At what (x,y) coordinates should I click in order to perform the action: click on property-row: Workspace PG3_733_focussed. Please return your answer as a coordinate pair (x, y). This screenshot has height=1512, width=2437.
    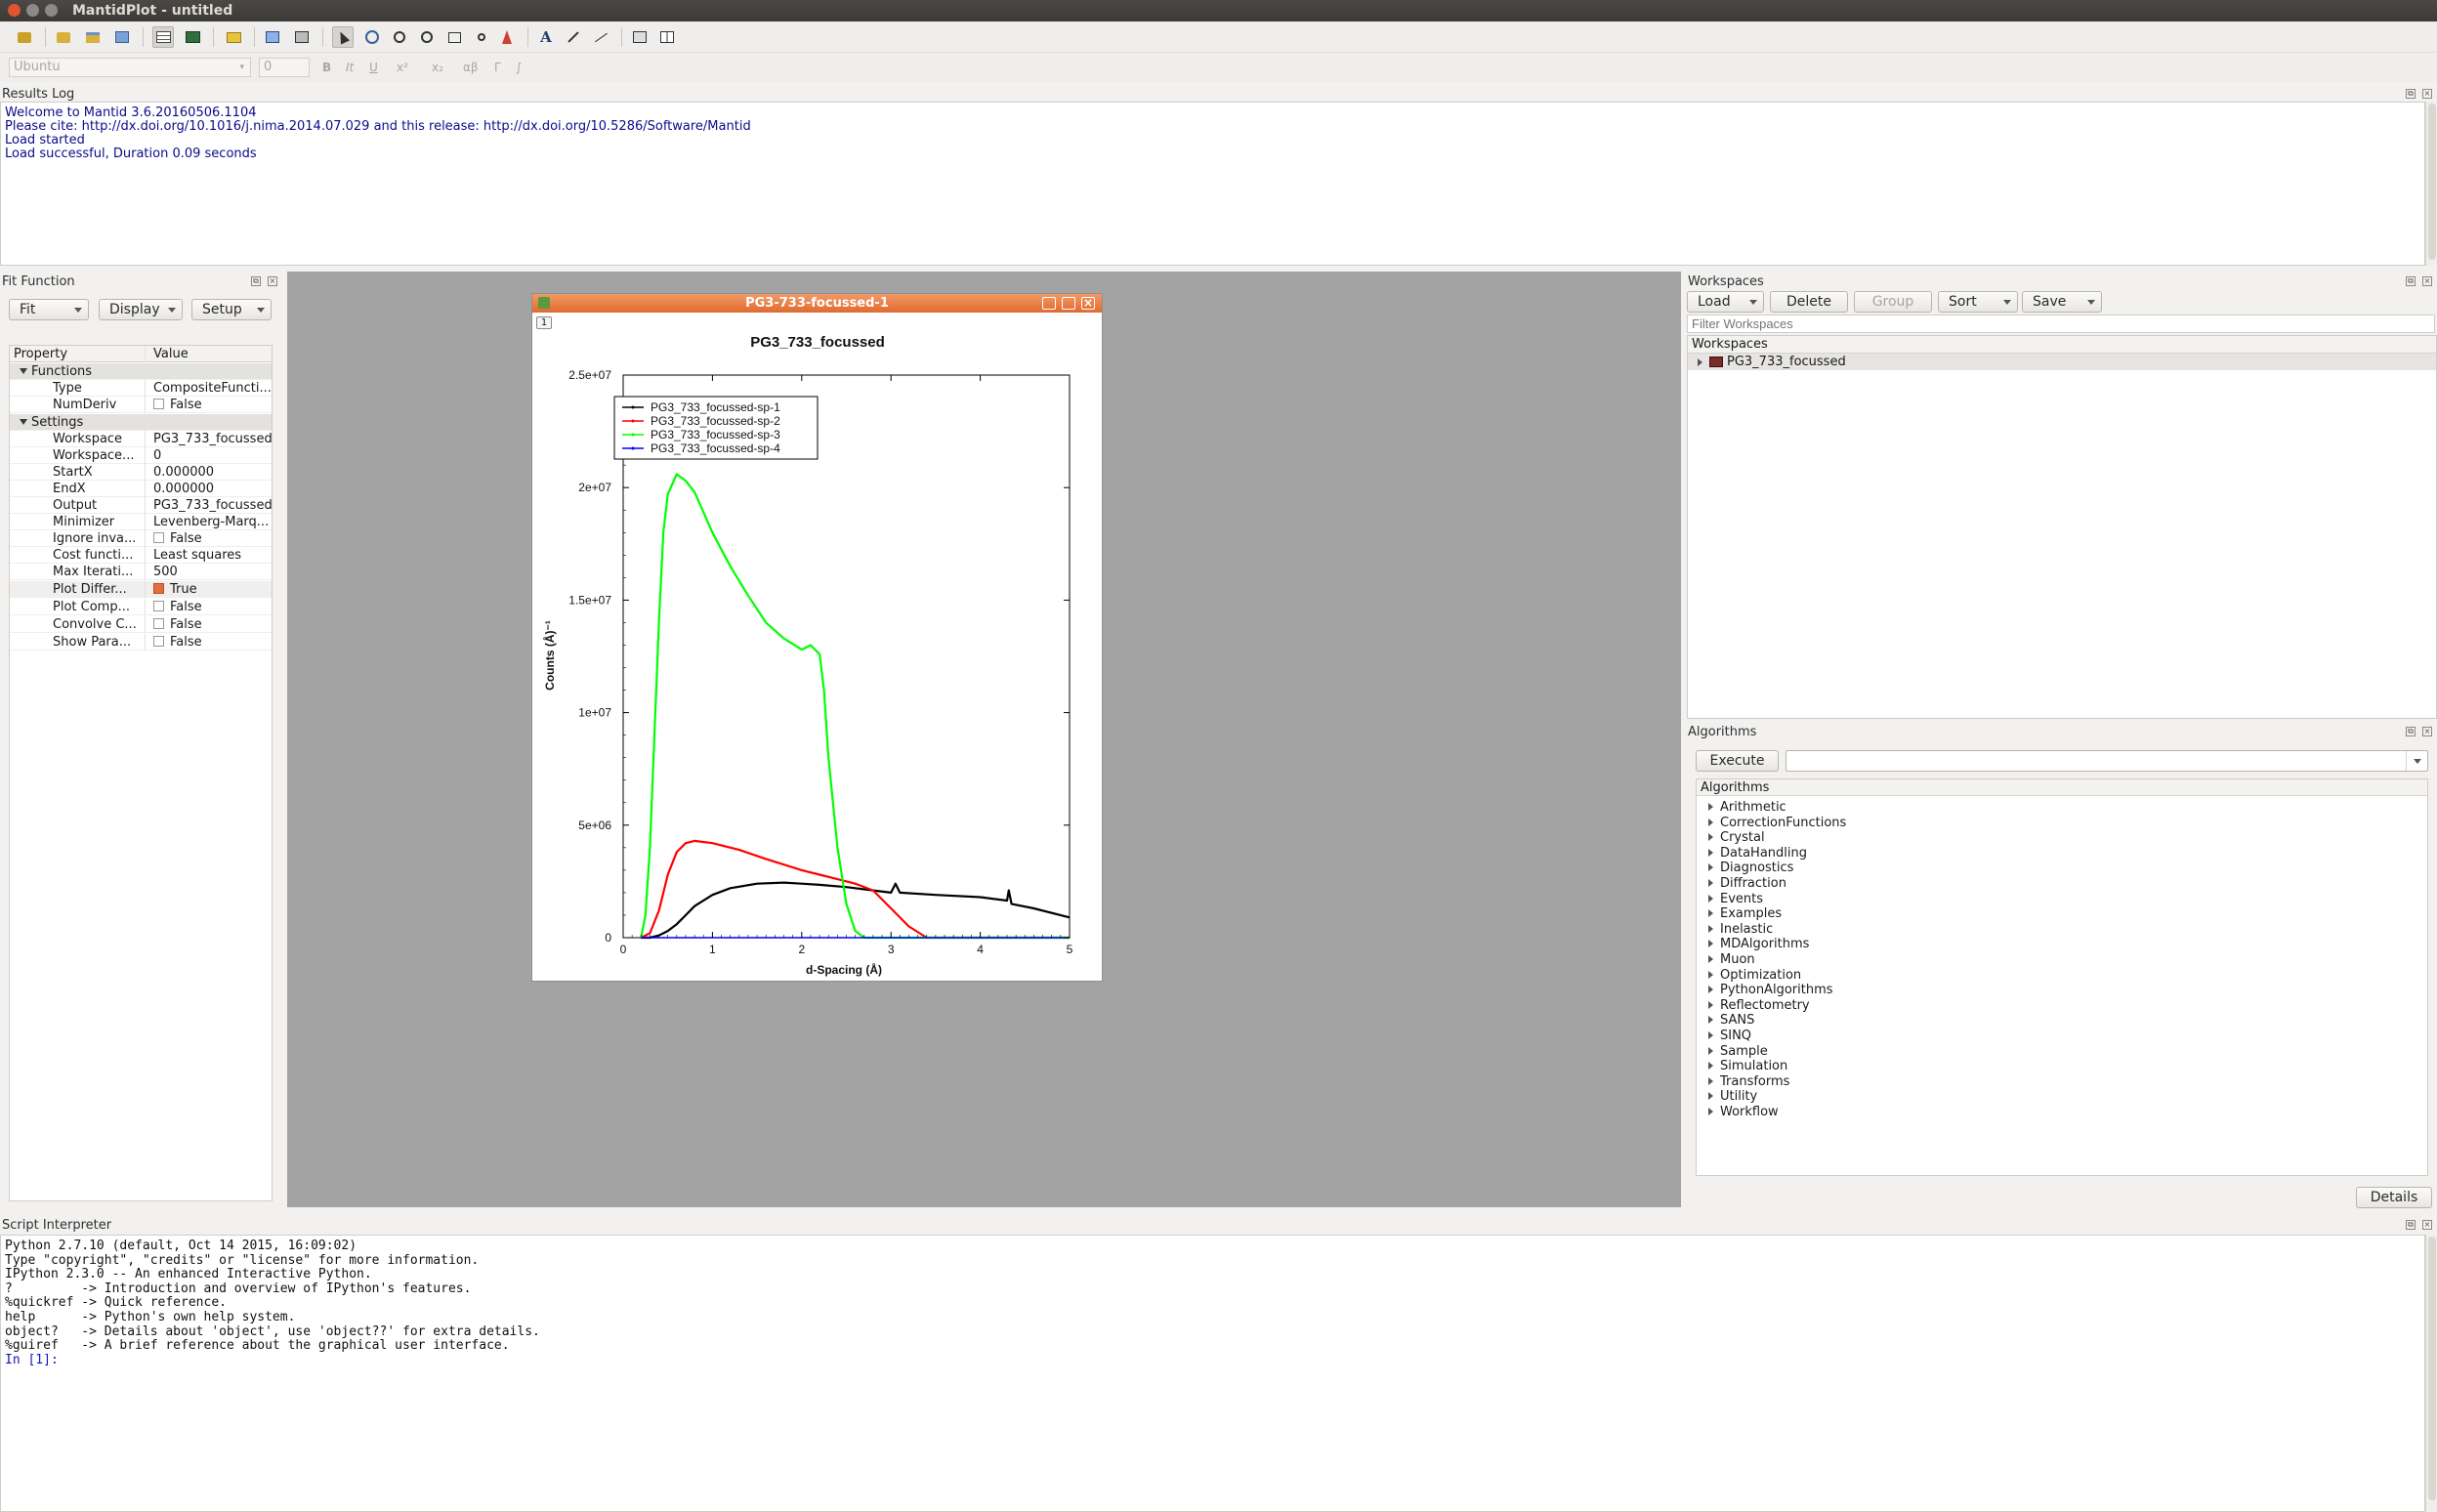
    Looking at the image, I should click on (141, 439).